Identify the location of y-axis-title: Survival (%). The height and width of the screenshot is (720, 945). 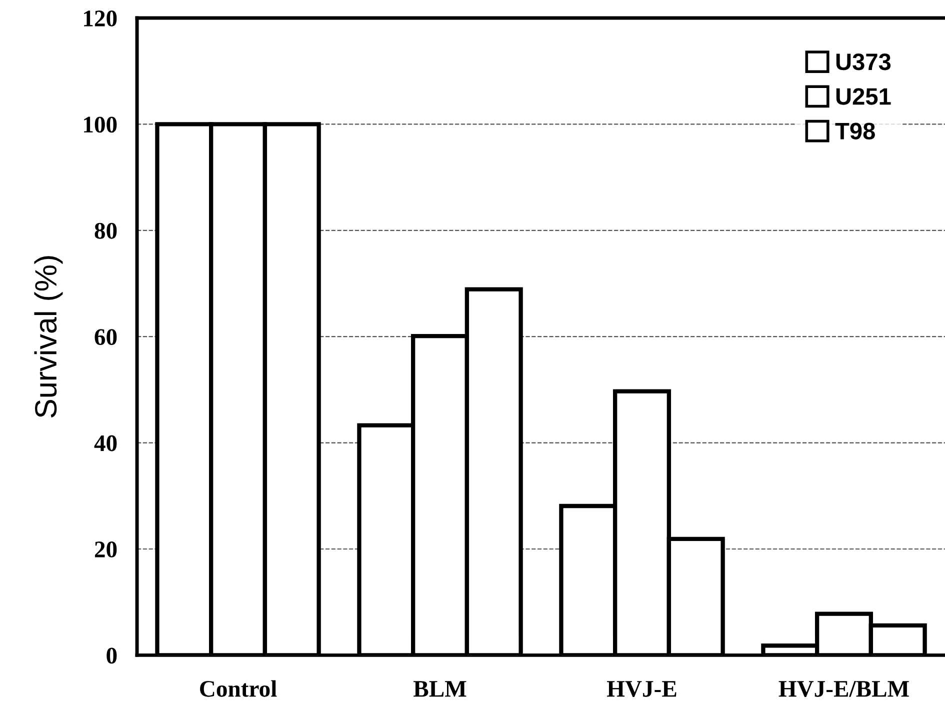
(48, 337).